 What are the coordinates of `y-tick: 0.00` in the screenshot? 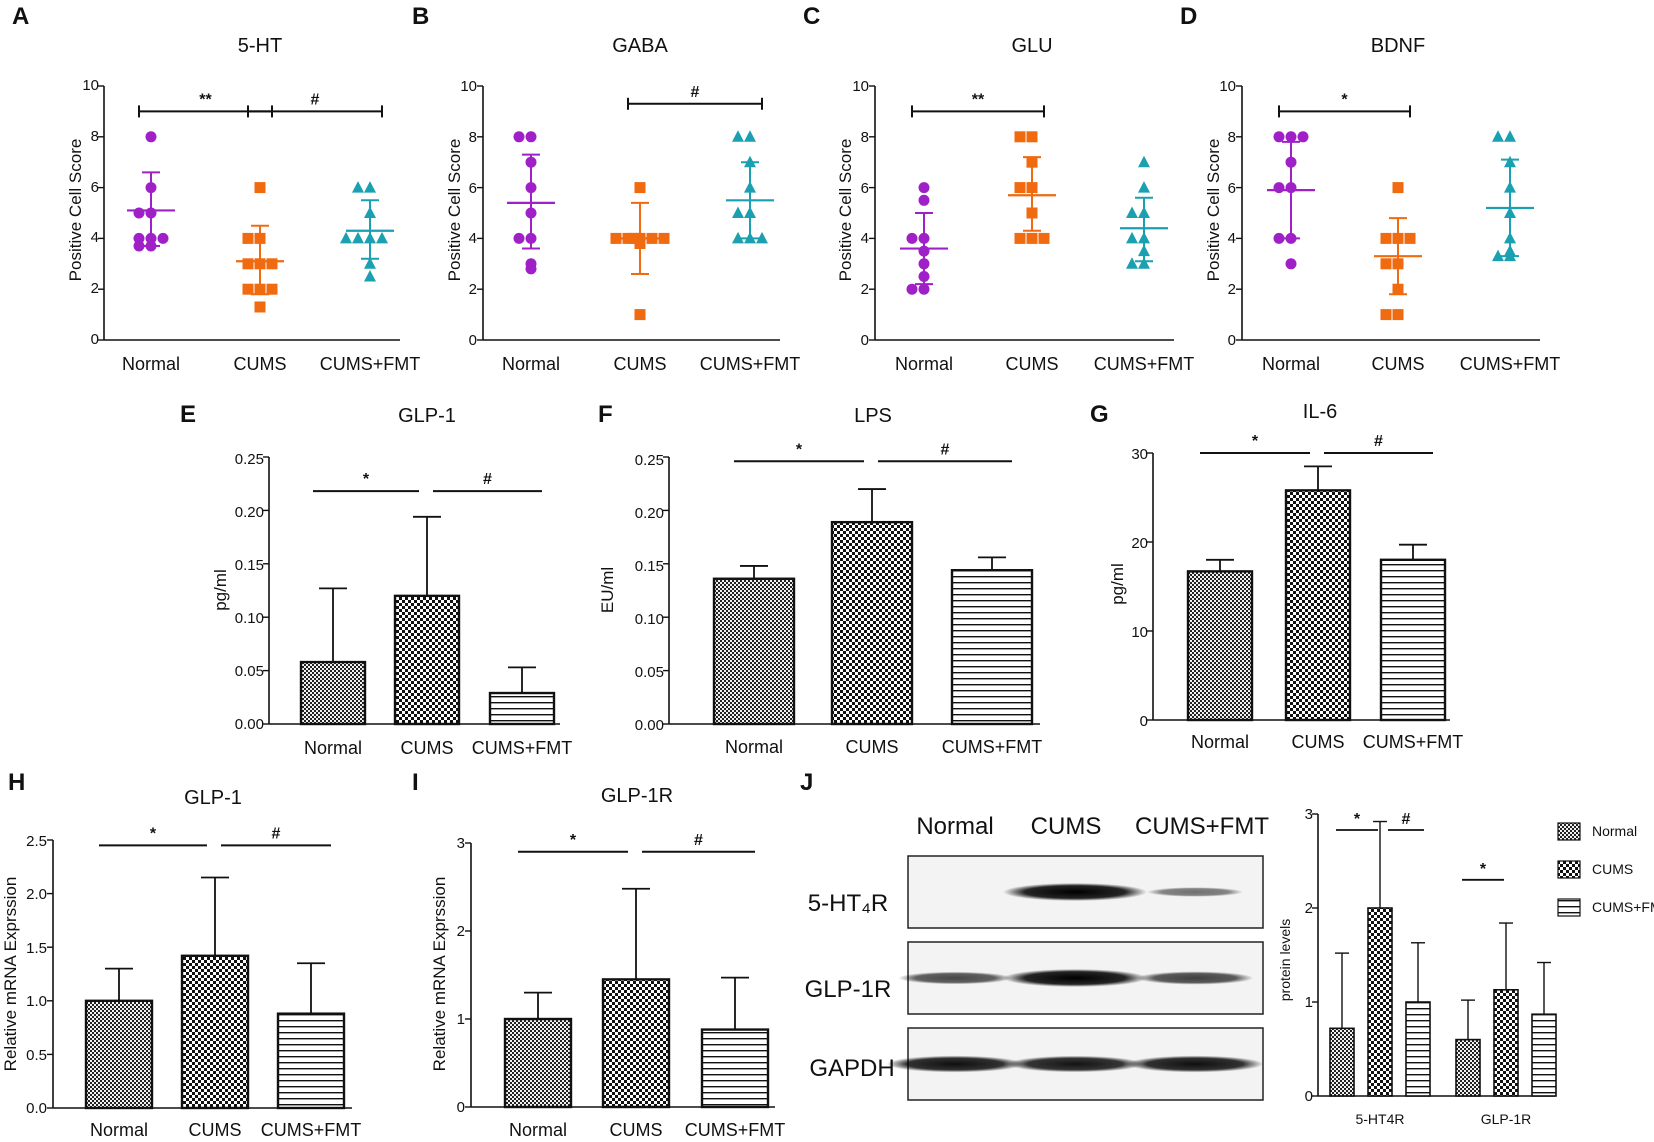 It's located at (249, 724).